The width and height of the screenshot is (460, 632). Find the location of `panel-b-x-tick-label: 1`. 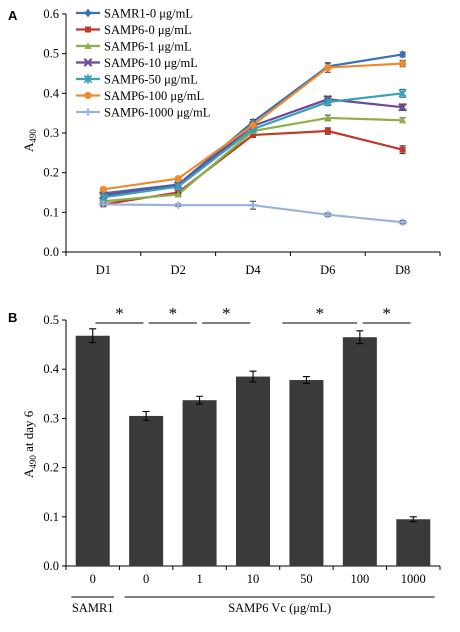

panel-b-x-tick-label: 1 is located at coordinates (199, 579).